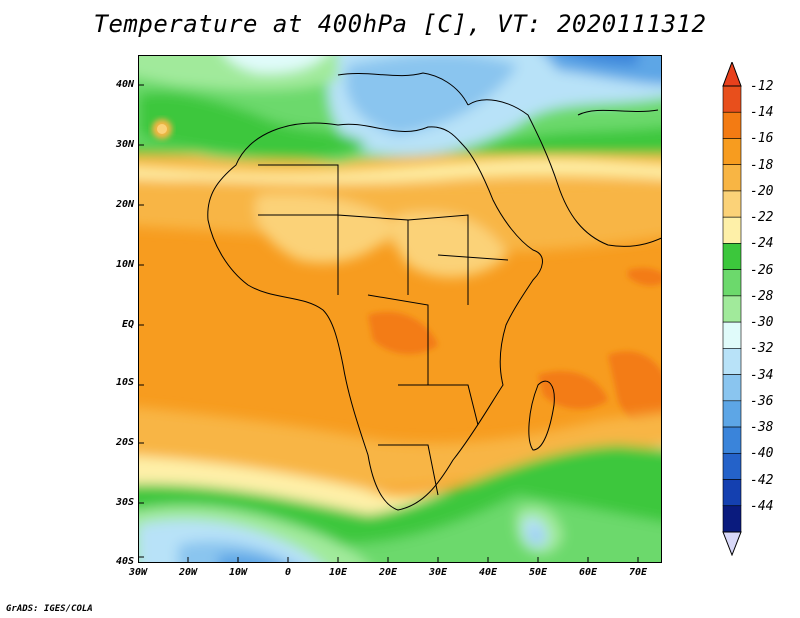 The width and height of the screenshot is (800, 618). Describe the element at coordinates (124, 502) in the screenshot. I see `lat-label-30s: 30S` at that location.